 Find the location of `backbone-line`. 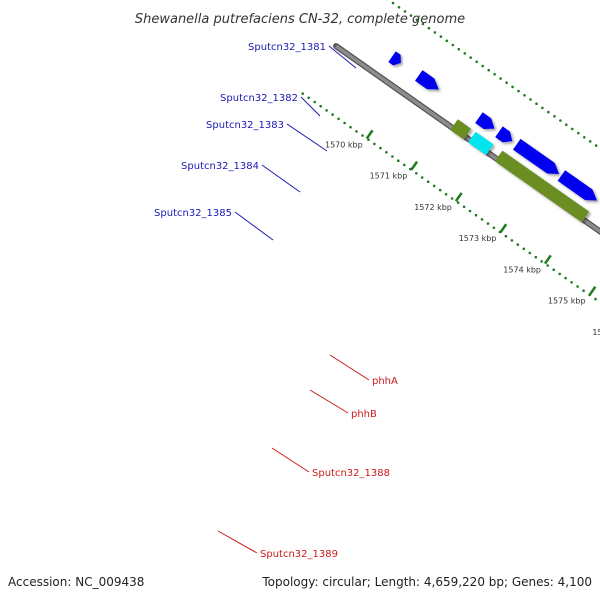

backbone-line is located at coordinates (466, 139).